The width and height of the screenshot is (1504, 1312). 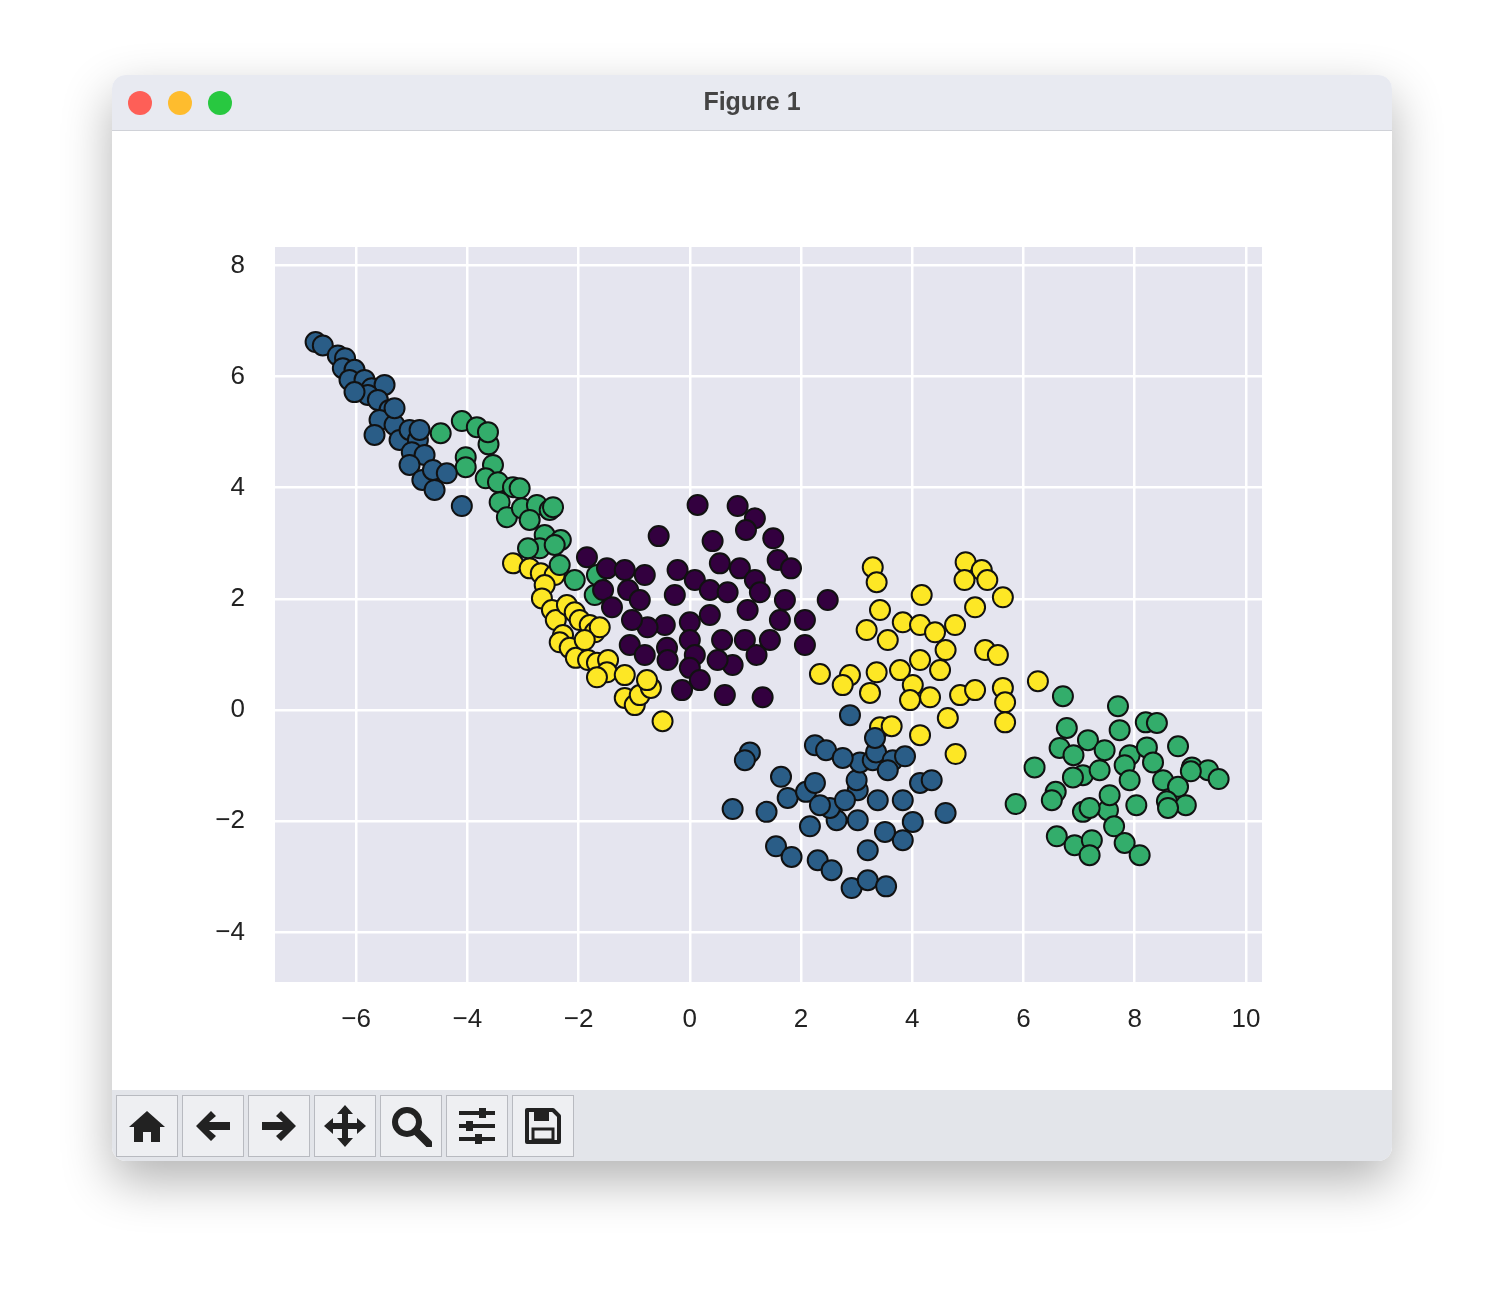 I want to click on y-tick-label: 6, so click(x=237, y=374).